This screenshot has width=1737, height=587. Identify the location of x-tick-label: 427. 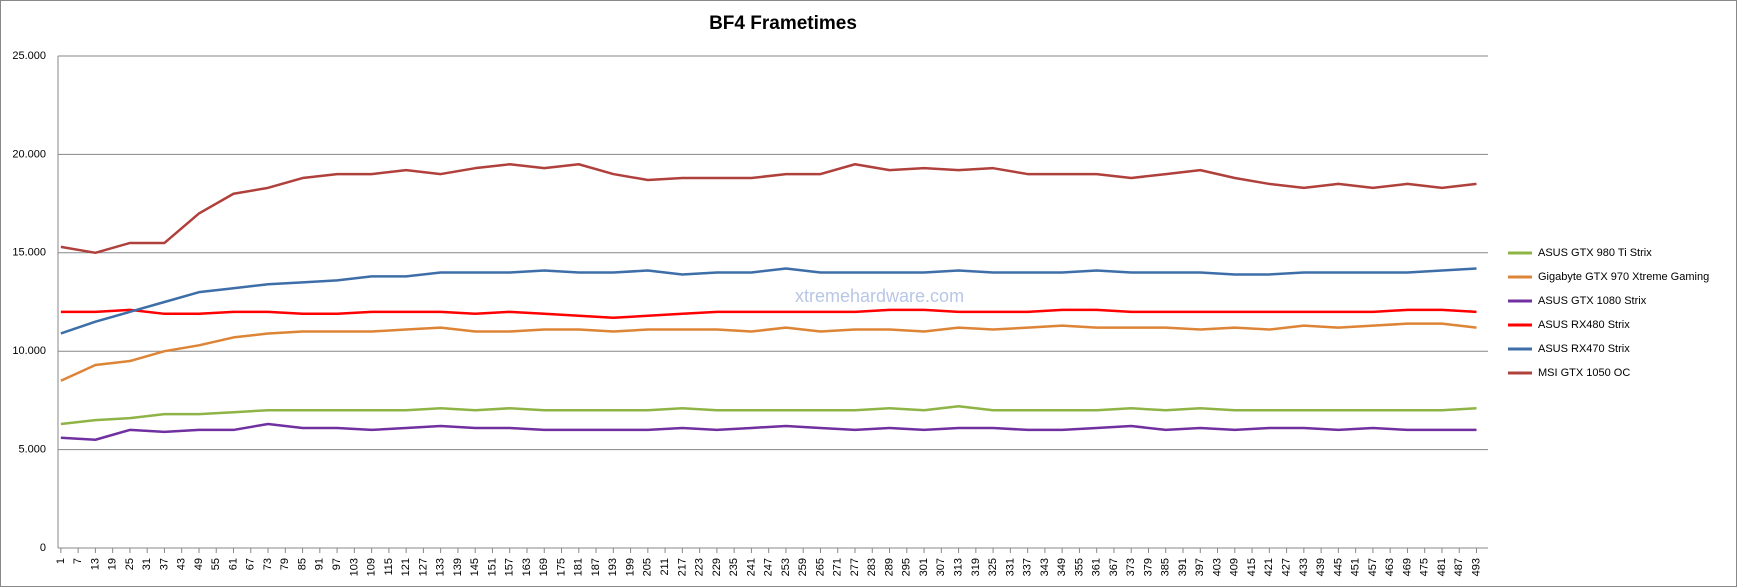
(1286, 567).